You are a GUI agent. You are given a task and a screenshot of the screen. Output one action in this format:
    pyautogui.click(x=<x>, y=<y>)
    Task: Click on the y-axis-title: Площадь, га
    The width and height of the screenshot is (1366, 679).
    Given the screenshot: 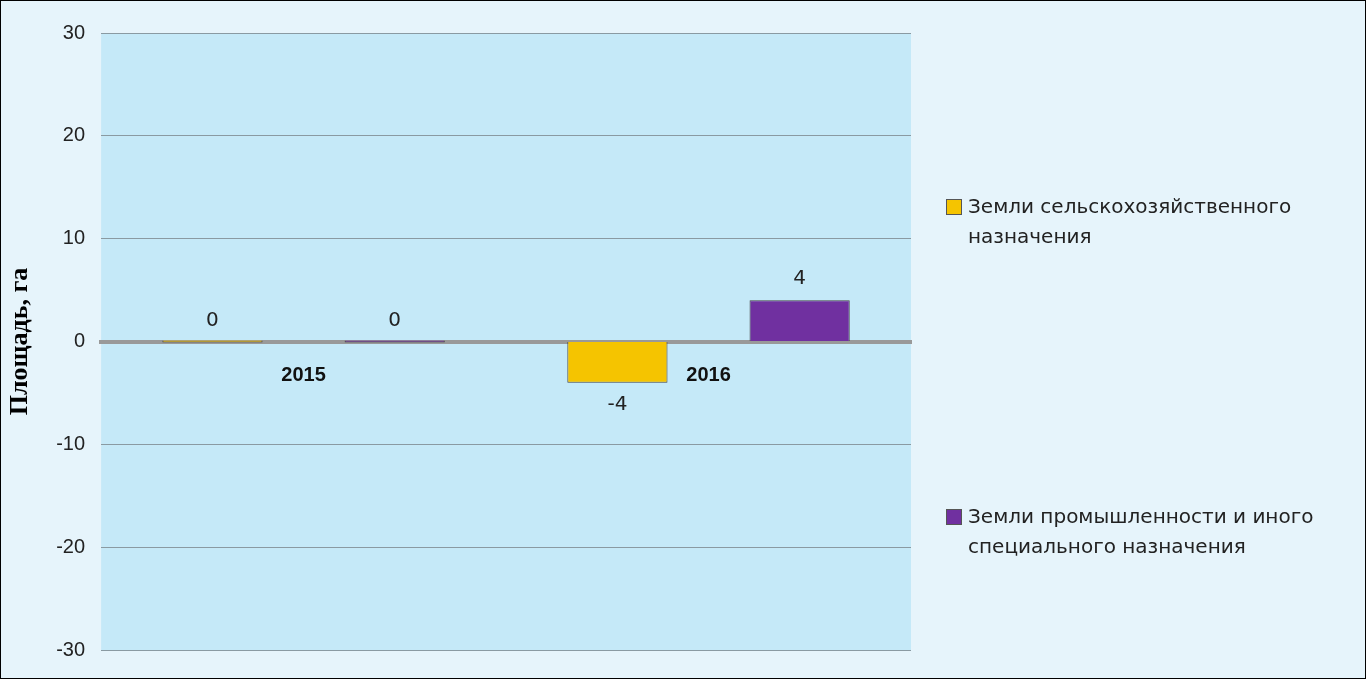 What is the action you would take?
    pyautogui.click(x=19, y=341)
    